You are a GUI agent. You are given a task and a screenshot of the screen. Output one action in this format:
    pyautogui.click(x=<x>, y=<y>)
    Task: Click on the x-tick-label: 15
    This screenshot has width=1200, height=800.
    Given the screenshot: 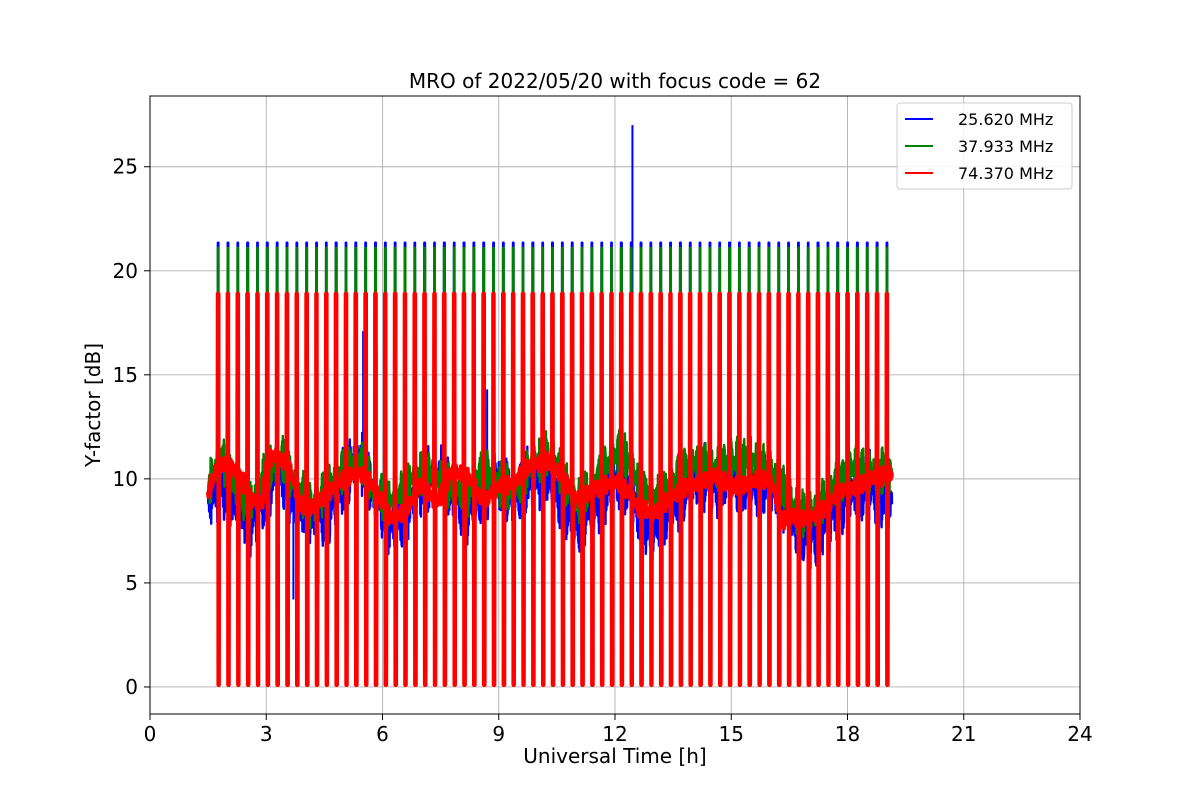 What is the action you would take?
    pyautogui.click(x=731, y=734)
    